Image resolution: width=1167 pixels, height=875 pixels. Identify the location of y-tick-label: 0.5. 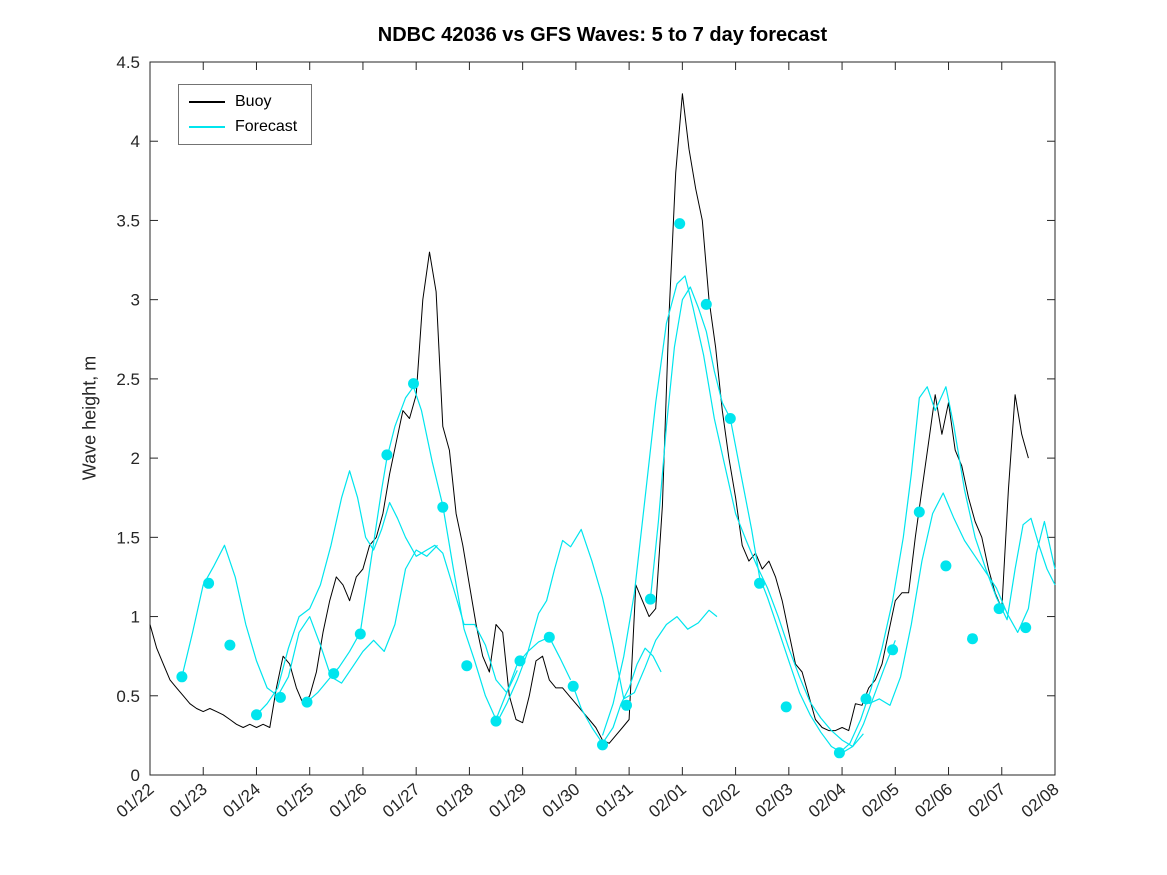
(128, 696).